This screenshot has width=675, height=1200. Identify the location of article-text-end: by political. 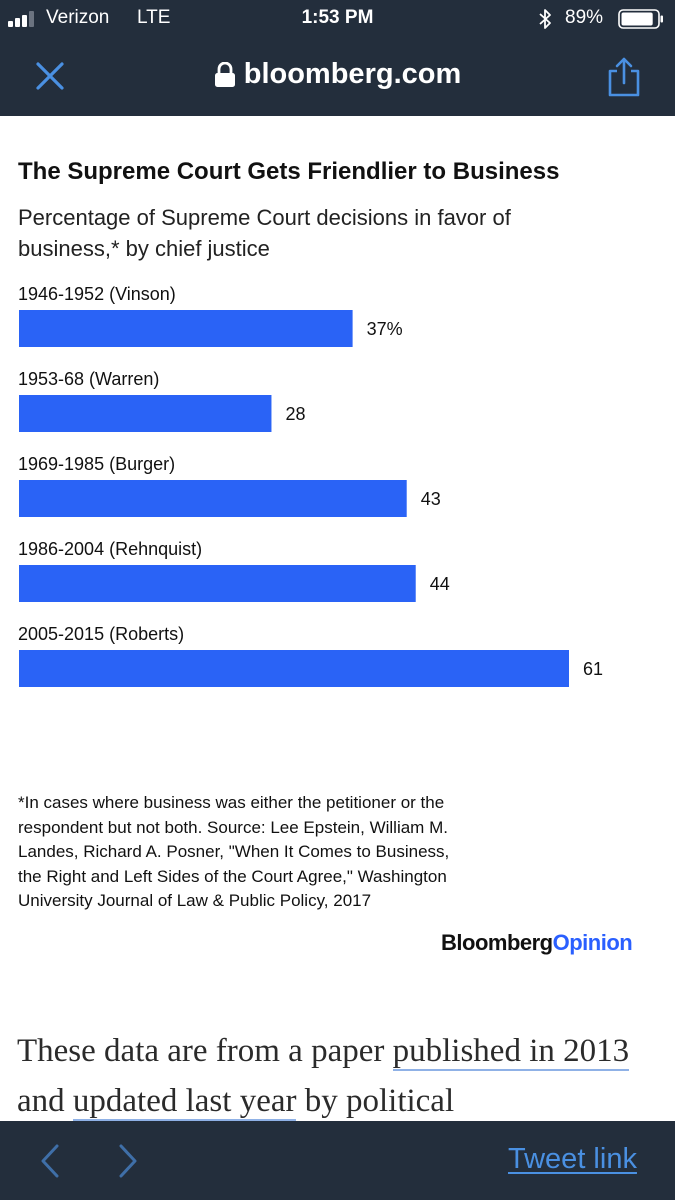
(375, 1101).